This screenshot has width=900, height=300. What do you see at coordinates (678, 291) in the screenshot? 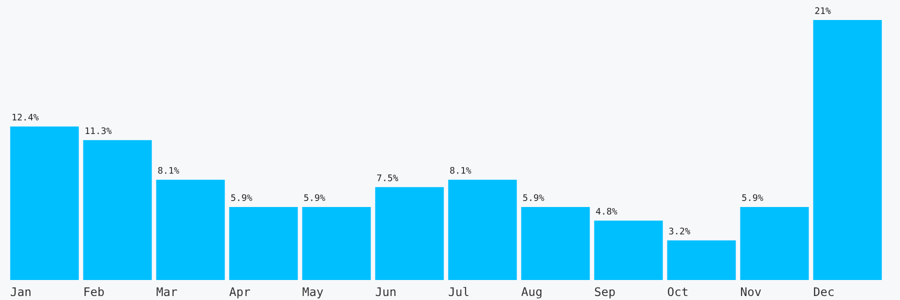
I see `x-tick-label: Oct` at bounding box center [678, 291].